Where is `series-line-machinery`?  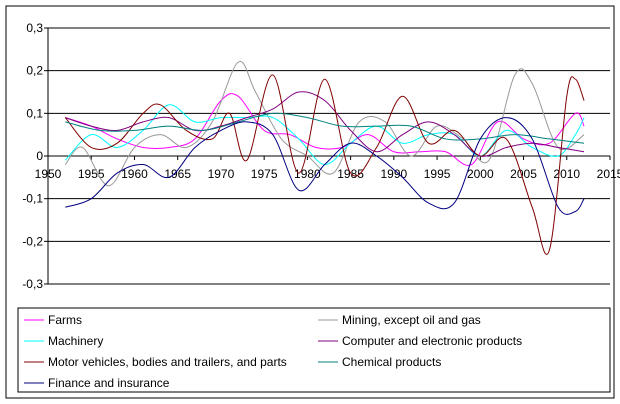 series-line-machinery is located at coordinates (324, 135).